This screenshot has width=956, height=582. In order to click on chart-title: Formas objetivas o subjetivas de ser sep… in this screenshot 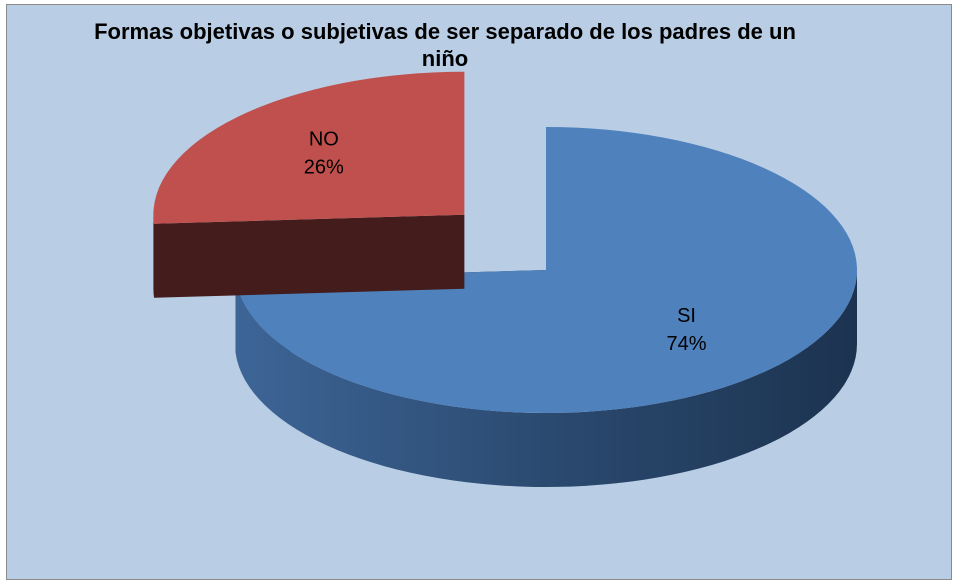, I will do `click(445, 45)`.